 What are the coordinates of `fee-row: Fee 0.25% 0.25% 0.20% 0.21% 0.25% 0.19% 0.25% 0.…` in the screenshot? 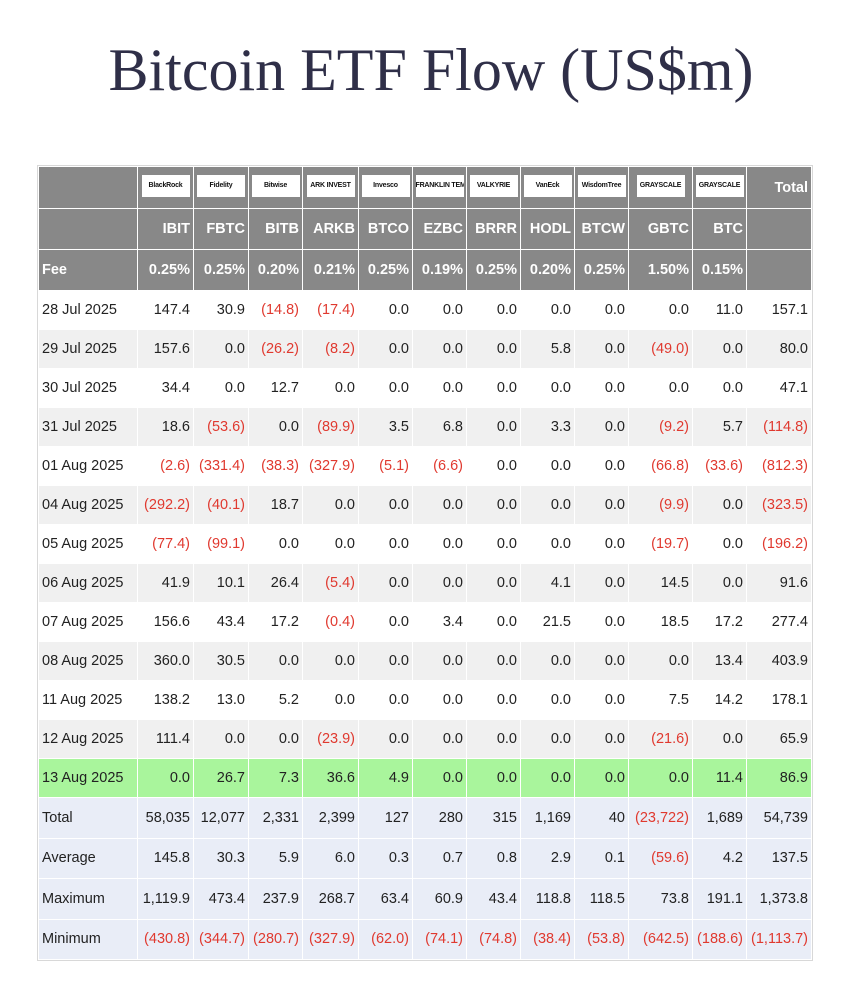 It's located at (425, 270).